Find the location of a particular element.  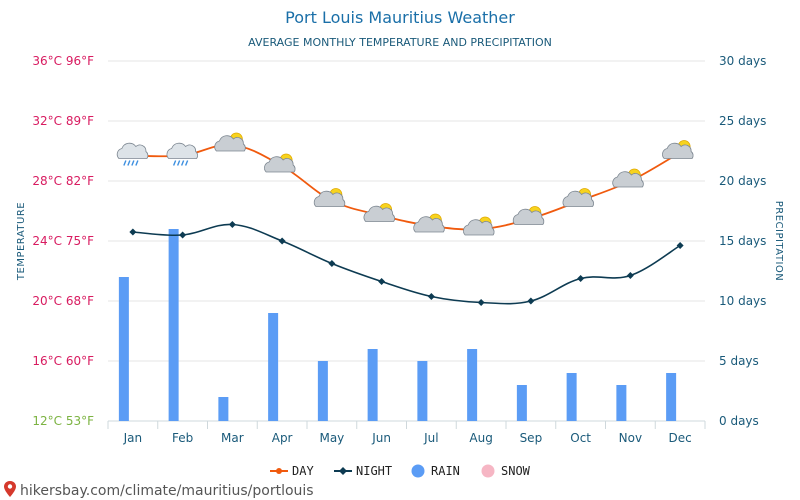

x-tick-label: Oct is located at coordinates (580, 438).